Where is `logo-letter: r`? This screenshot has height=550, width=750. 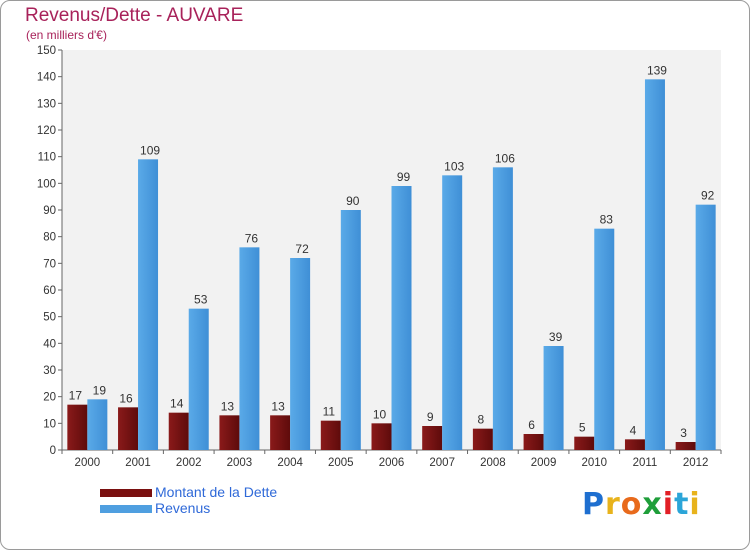 logo-letter: r is located at coordinates (613, 504).